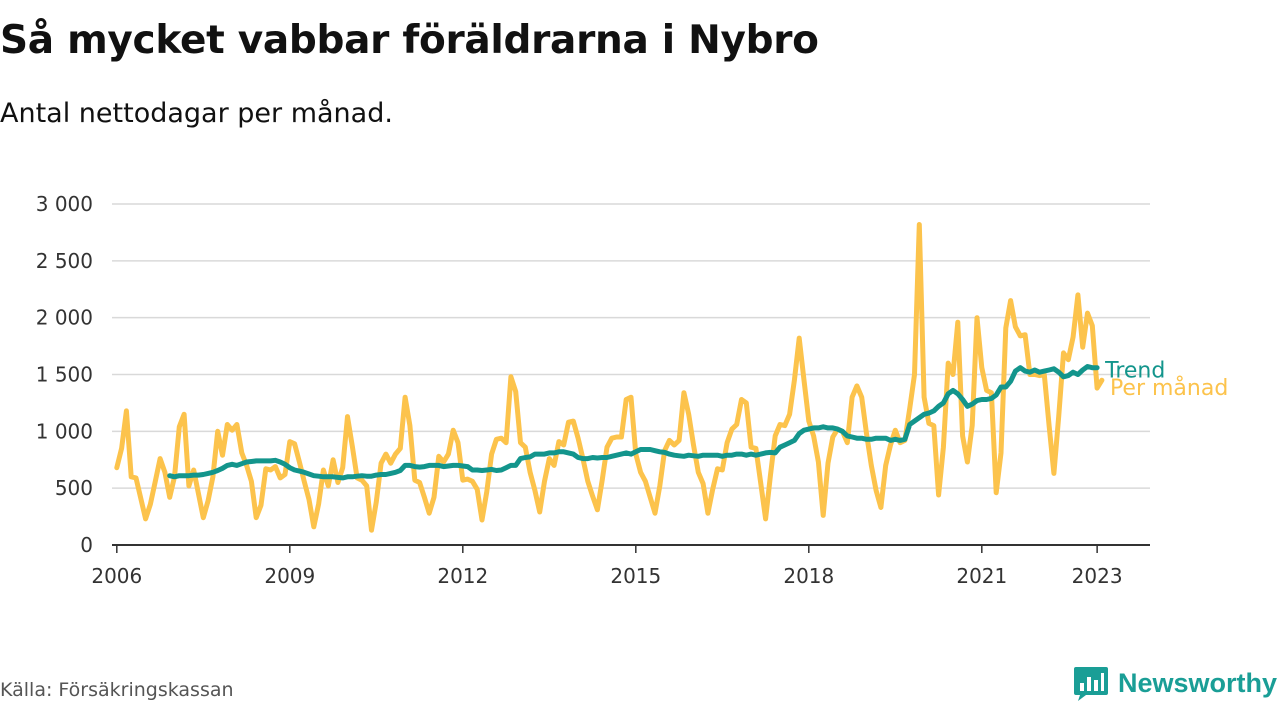 This screenshot has width=1280, height=720. What do you see at coordinates (64, 204) in the screenshot?
I see `y-tick-label: 3 000` at bounding box center [64, 204].